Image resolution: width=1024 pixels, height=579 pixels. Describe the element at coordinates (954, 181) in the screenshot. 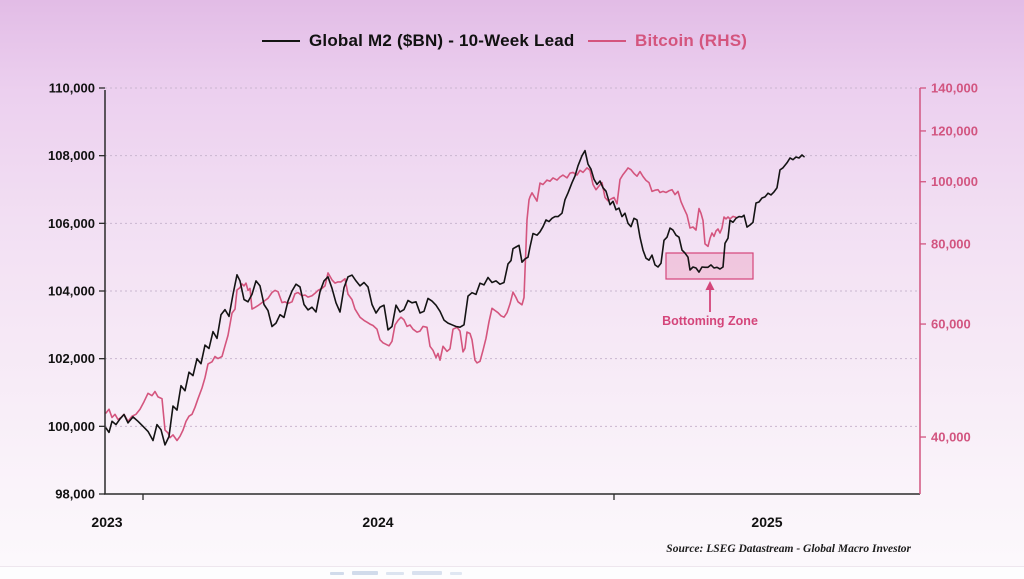

I see `right-axis-tick-label: 100,000` at that location.